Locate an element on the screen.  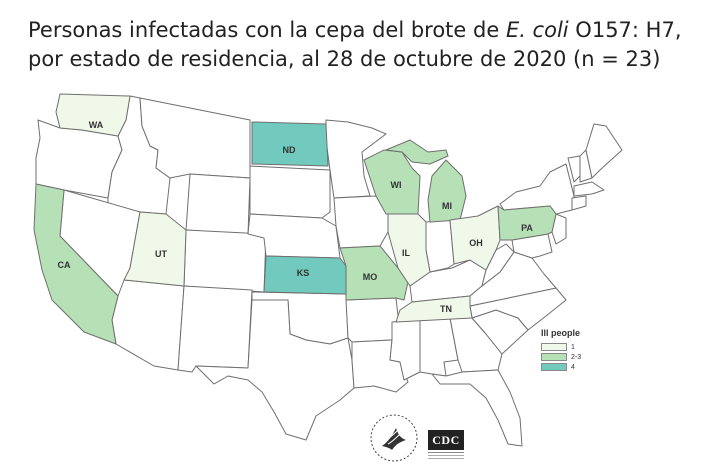
state-CT is located at coordinates (579, 203).